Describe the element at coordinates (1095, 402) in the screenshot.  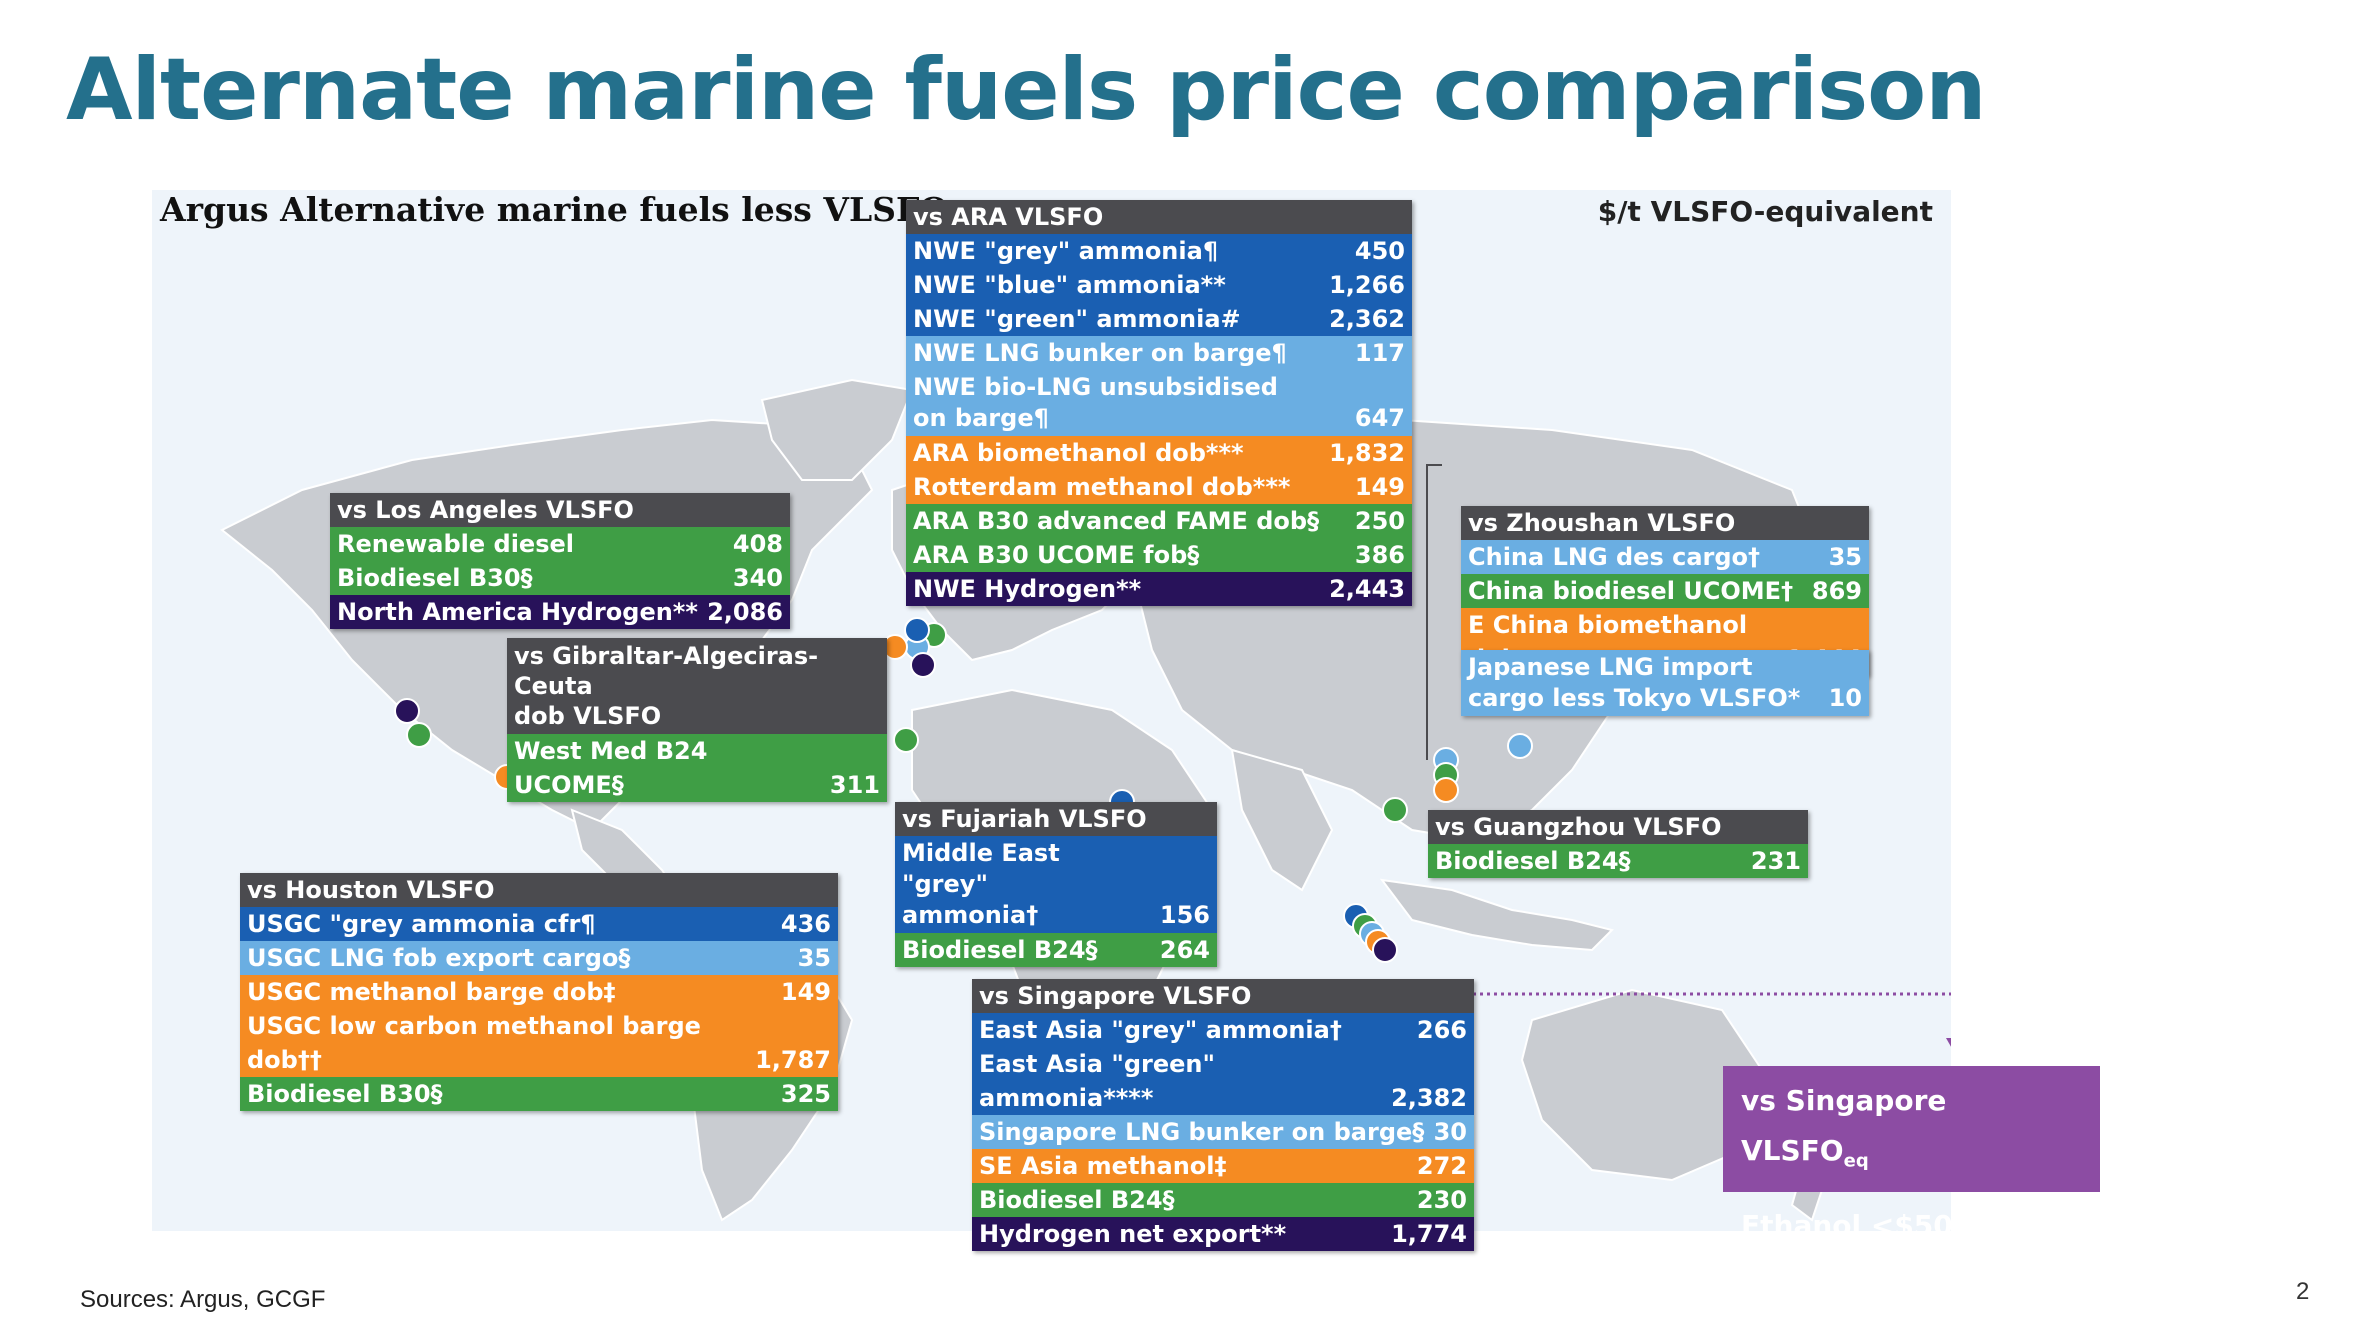
I see `price-row-label: NWE bio-LNG unsubsidised on barge¶` at that location.